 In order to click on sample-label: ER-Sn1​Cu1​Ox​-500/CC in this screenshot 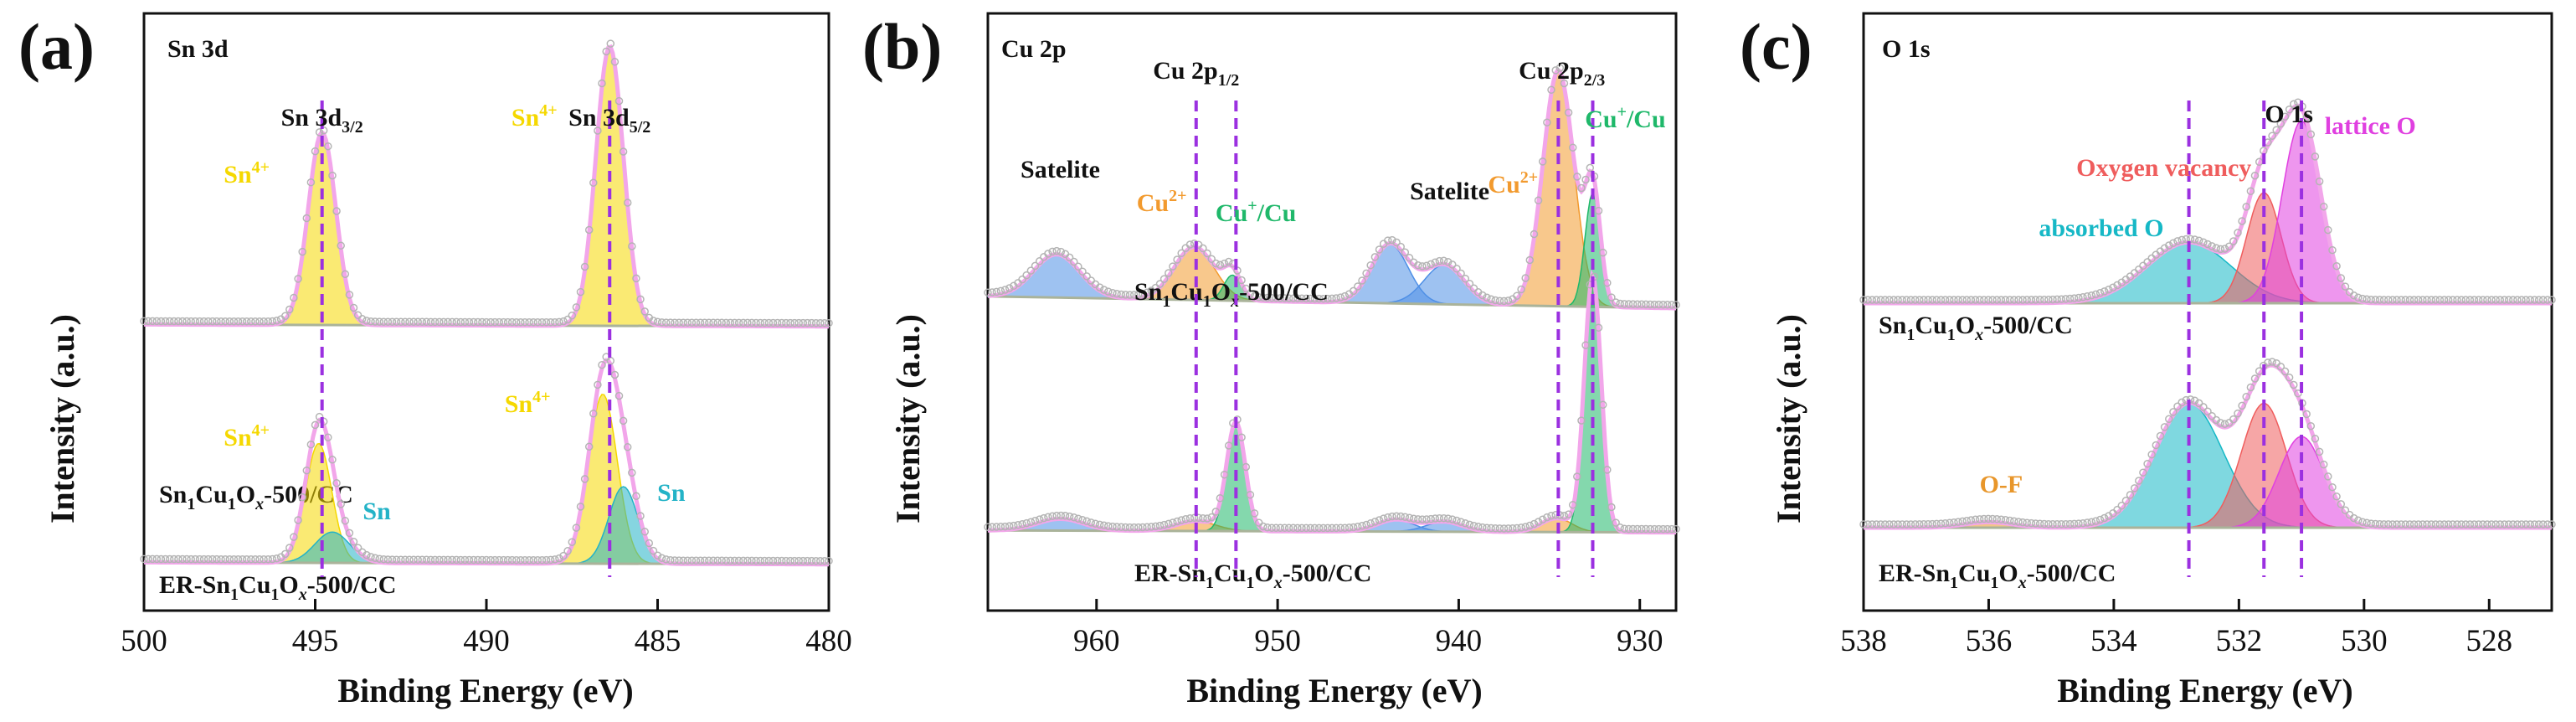, I will do `click(1998, 576)`.